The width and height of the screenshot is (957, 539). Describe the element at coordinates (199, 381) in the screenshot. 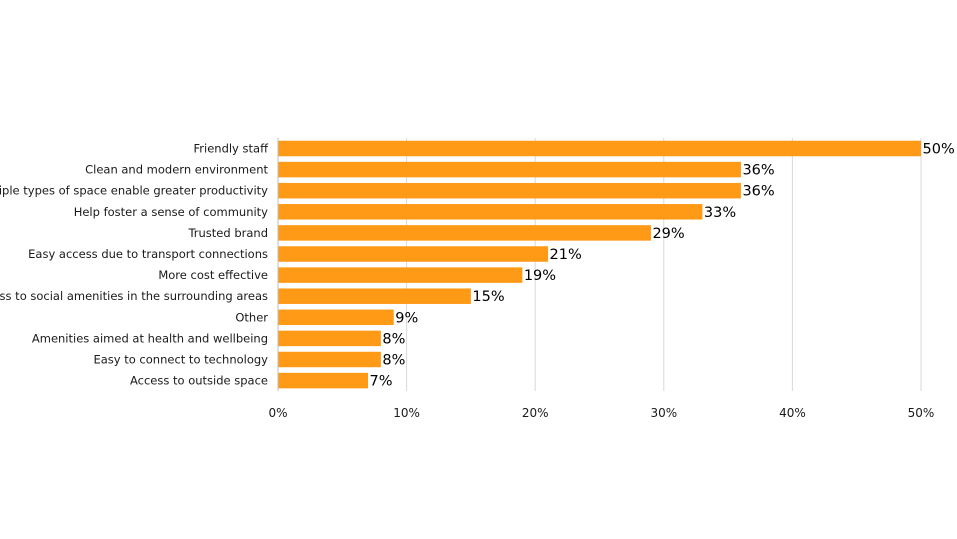

I see `category-label: Access to outside space` at that location.